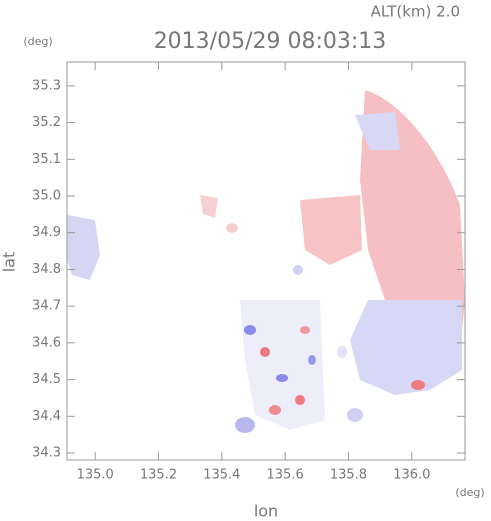  What do you see at coordinates (46, 269) in the screenshot?
I see `y-tick-label: 34.8` at bounding box center [46, 269].